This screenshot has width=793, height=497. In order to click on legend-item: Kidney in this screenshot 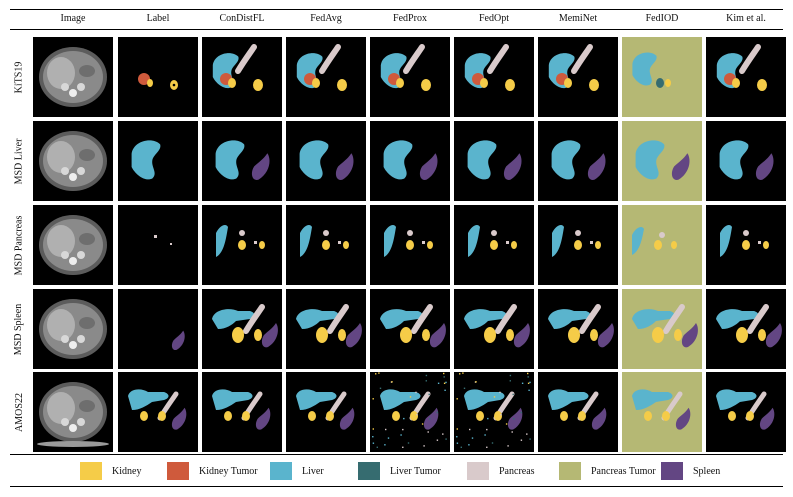, I will do `click(110, 471)`.